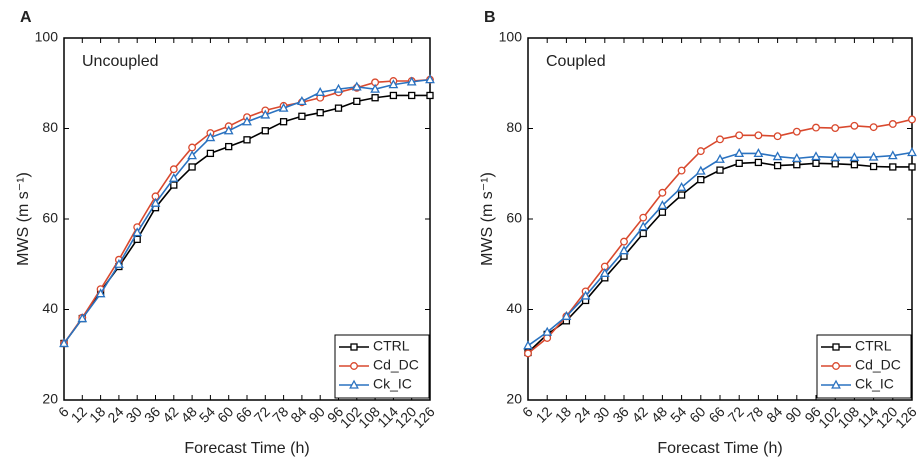 The height and width of the screenshot is (459, 917). I want to click on legend-label: CTRL, so click(391, 346).